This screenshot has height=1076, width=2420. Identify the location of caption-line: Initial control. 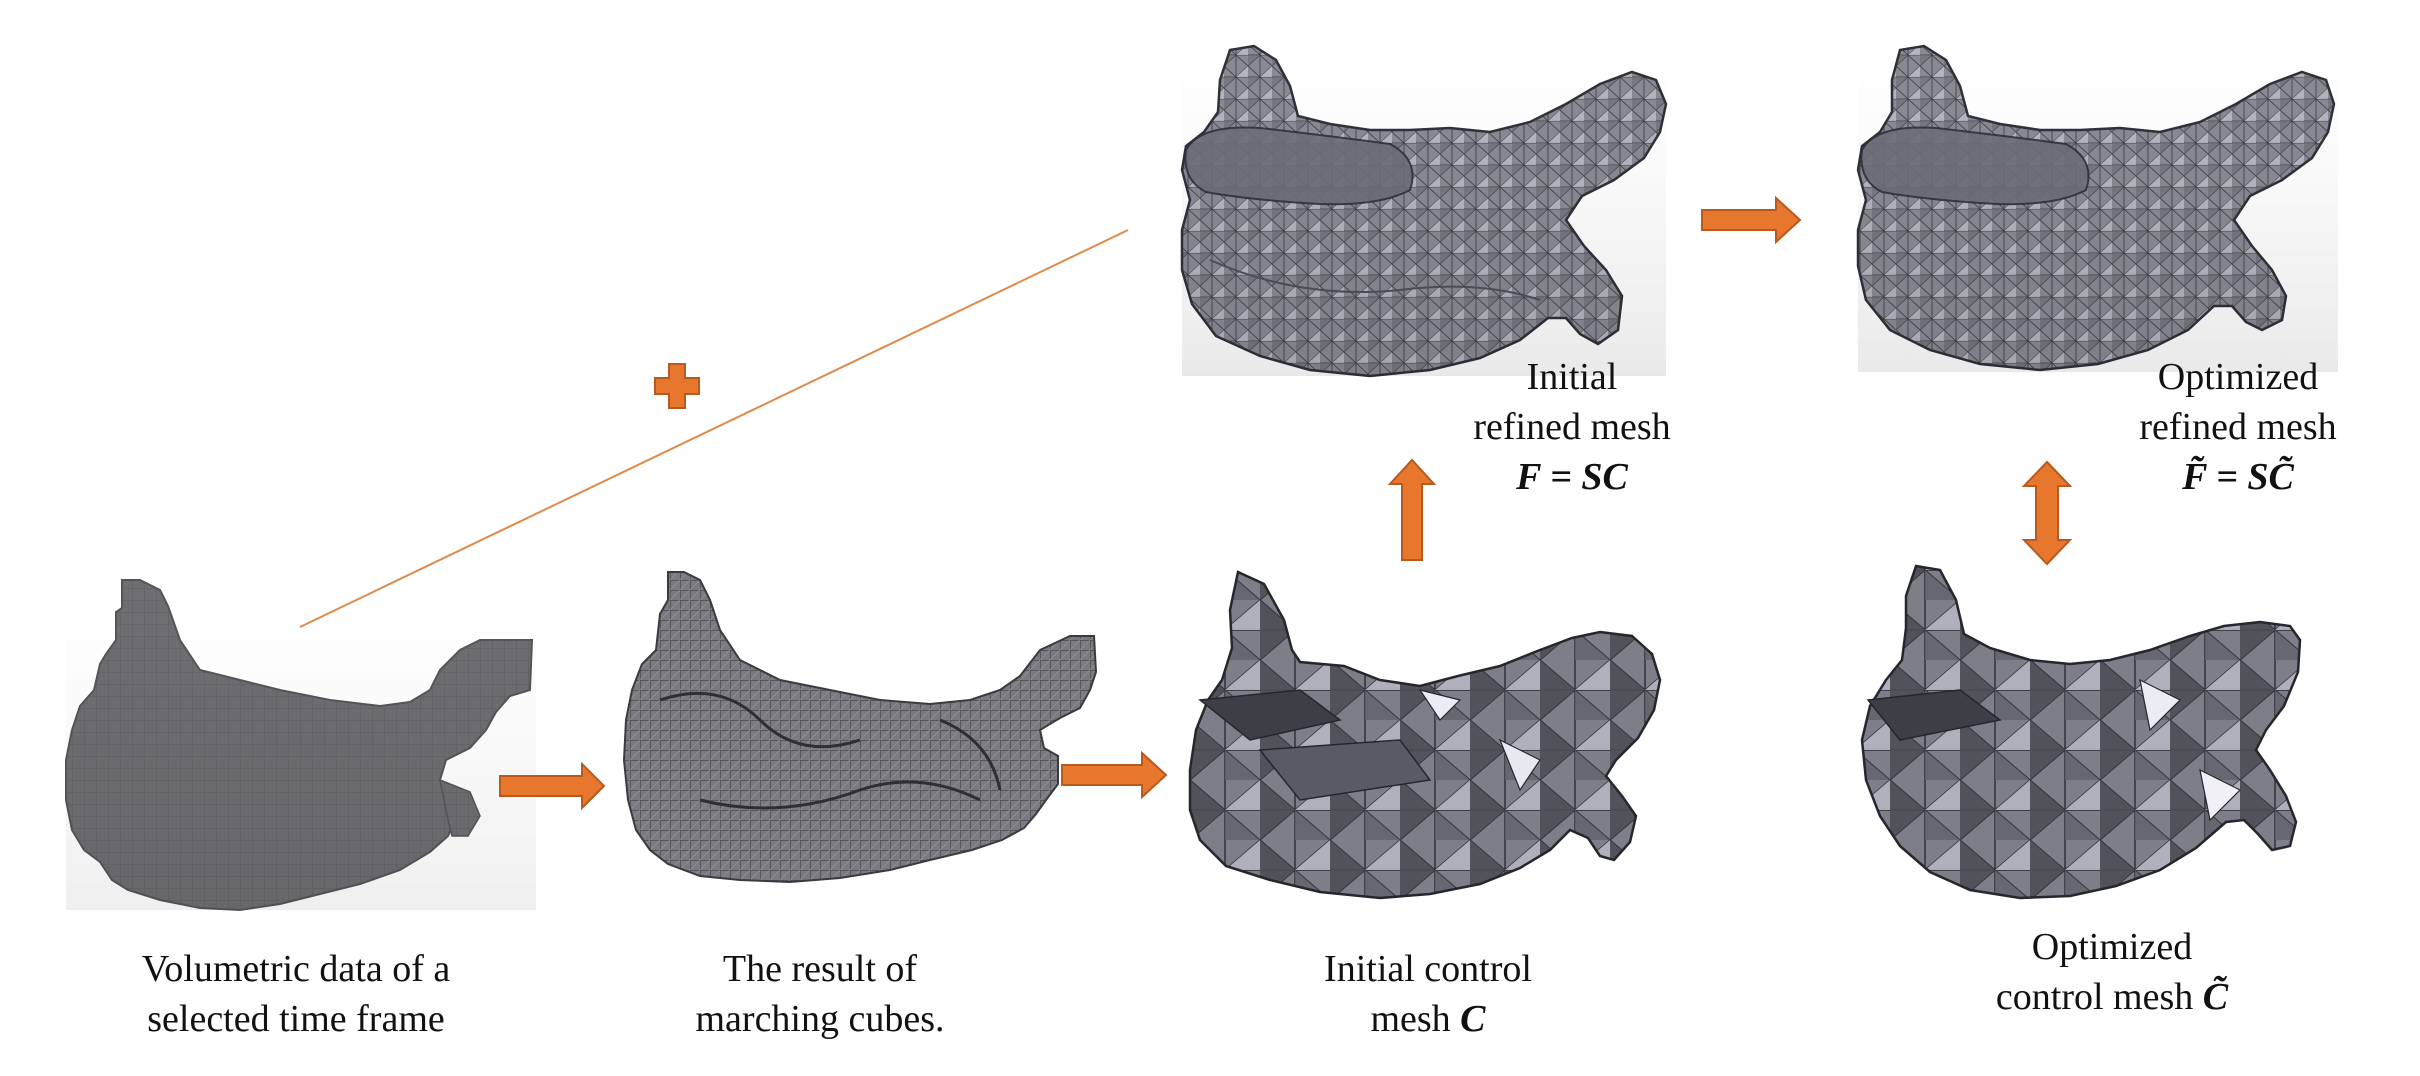
(1428, 969).